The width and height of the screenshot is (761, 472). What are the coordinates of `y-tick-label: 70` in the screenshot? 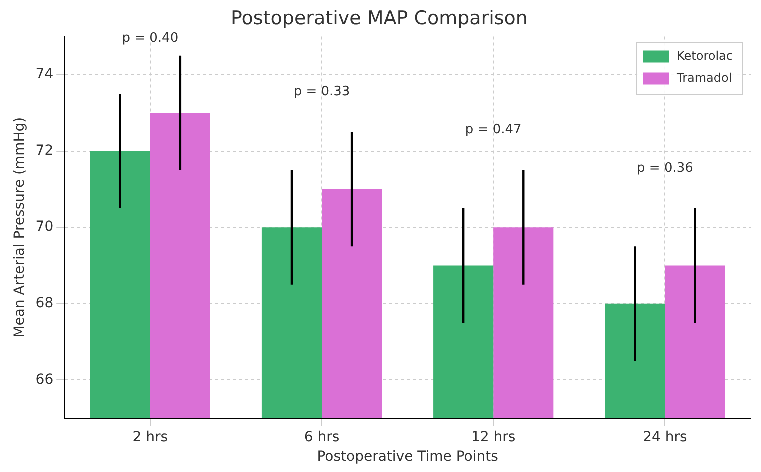 It's located at (45, 227).